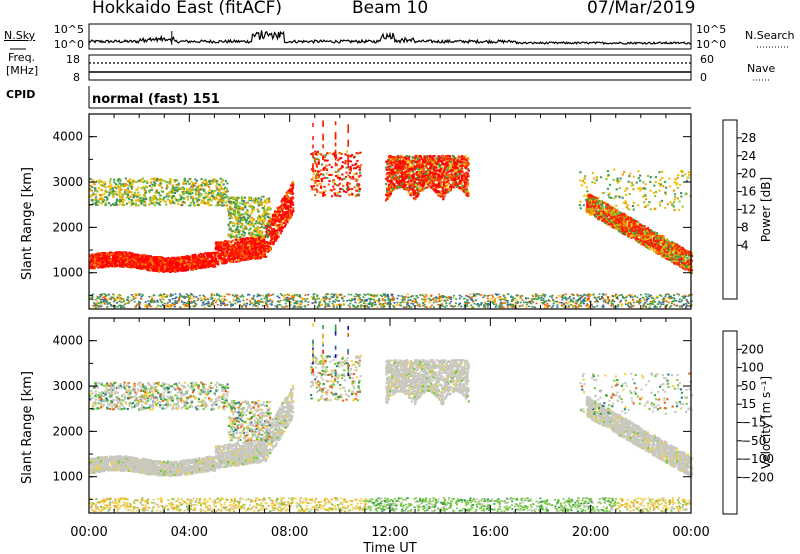 The image size is (800, 554). What do you see at coordinates (703, 77) in the screenshot?
I see `freq-right-tick-bottom: 0` at bounding box center [703, 77].